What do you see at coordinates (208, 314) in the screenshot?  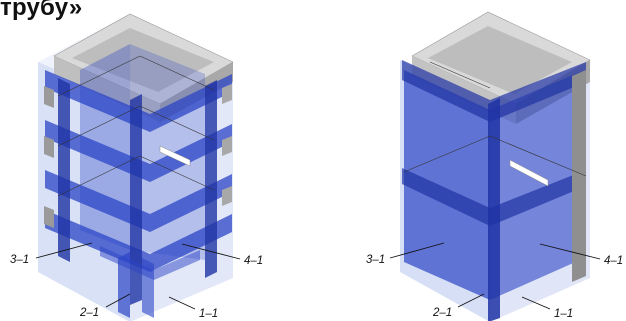 I see `left-label-1-1: 1–1` at bounding box center [208, 314].